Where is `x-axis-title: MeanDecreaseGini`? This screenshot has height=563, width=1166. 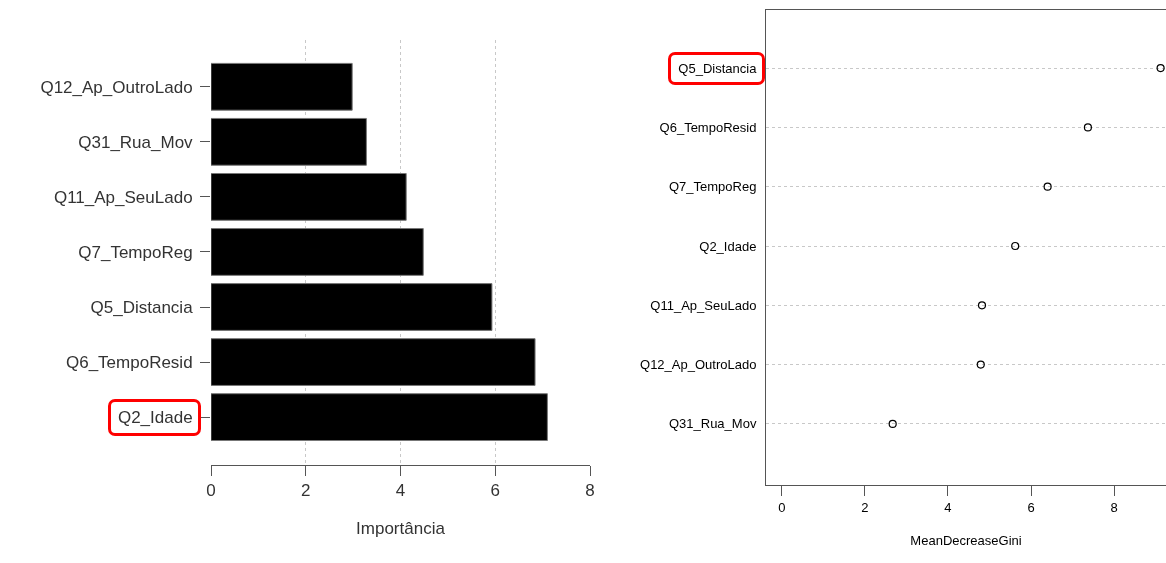 x-axis-title: MeanDecreaseGini is located at coordinates (966, 541).